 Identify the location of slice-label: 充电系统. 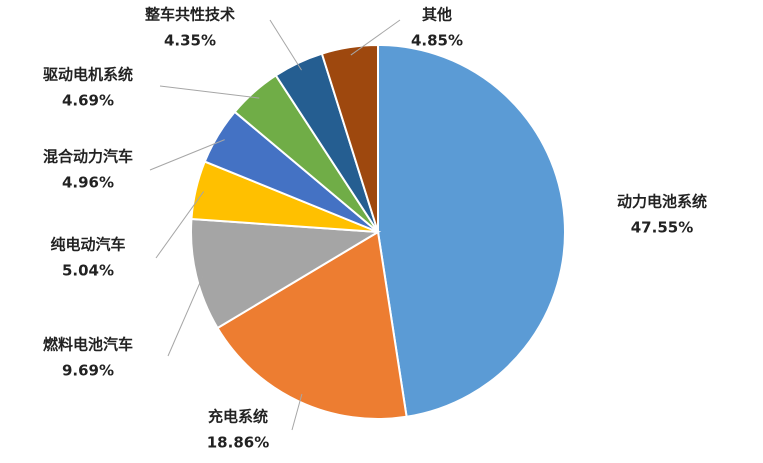
(238, 417).